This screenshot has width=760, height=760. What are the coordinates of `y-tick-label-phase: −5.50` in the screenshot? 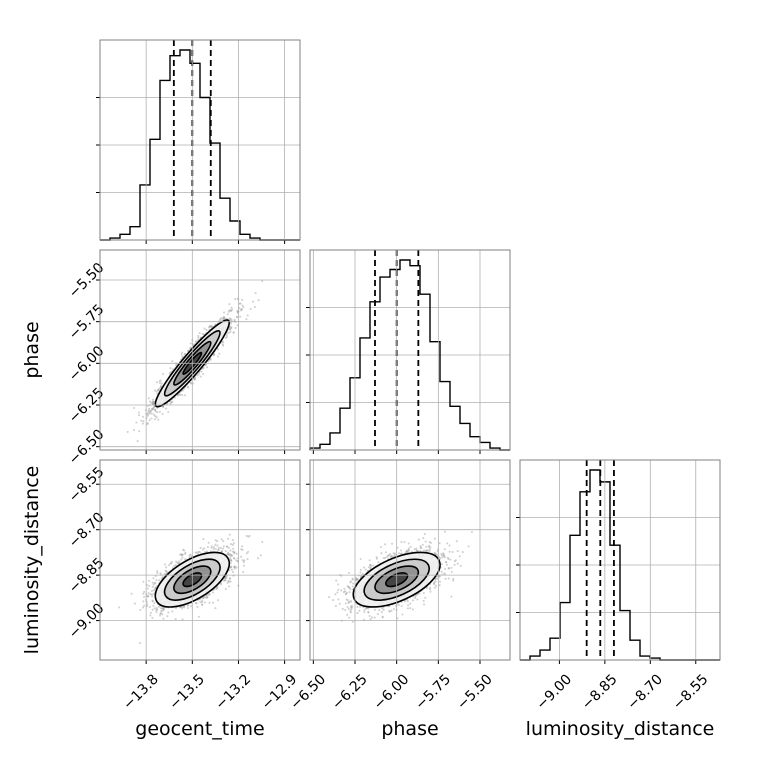 It's located at (87, 281).